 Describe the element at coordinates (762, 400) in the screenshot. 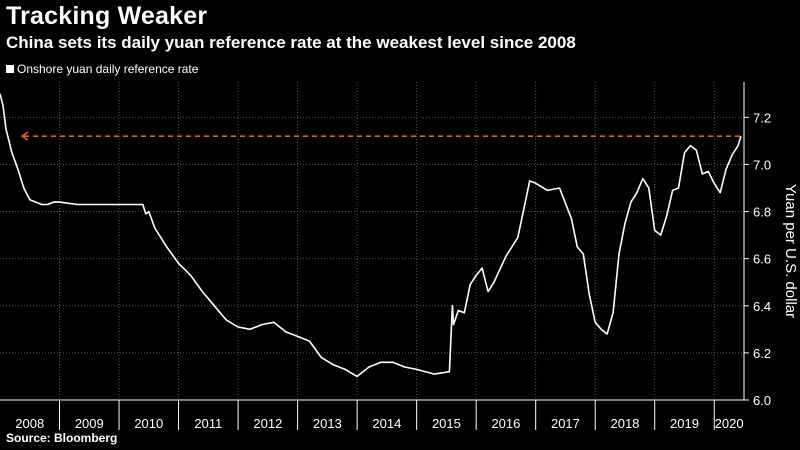

I see `y-tick-label: 6.0` at that location.